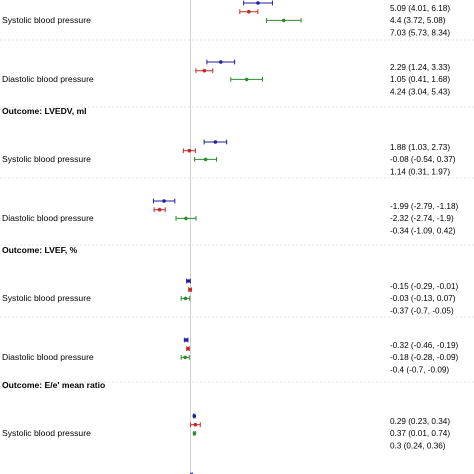  Describe the element at coordinates (418, 20) in the screenshot. I see `estimate-text: 4.4 (3.72, 5.08)` at that location.